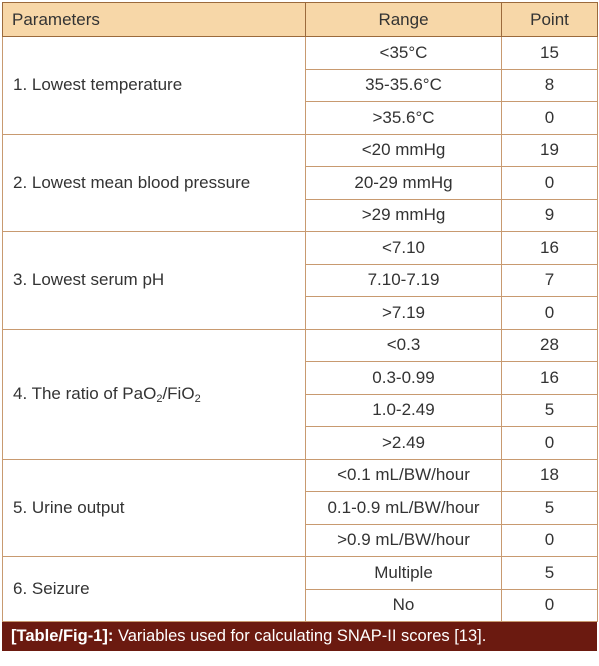  What do you see at coordinates (403, 345) in the screenshot?
I see `range-cell: <0.3` at bounding box center [403, 345].